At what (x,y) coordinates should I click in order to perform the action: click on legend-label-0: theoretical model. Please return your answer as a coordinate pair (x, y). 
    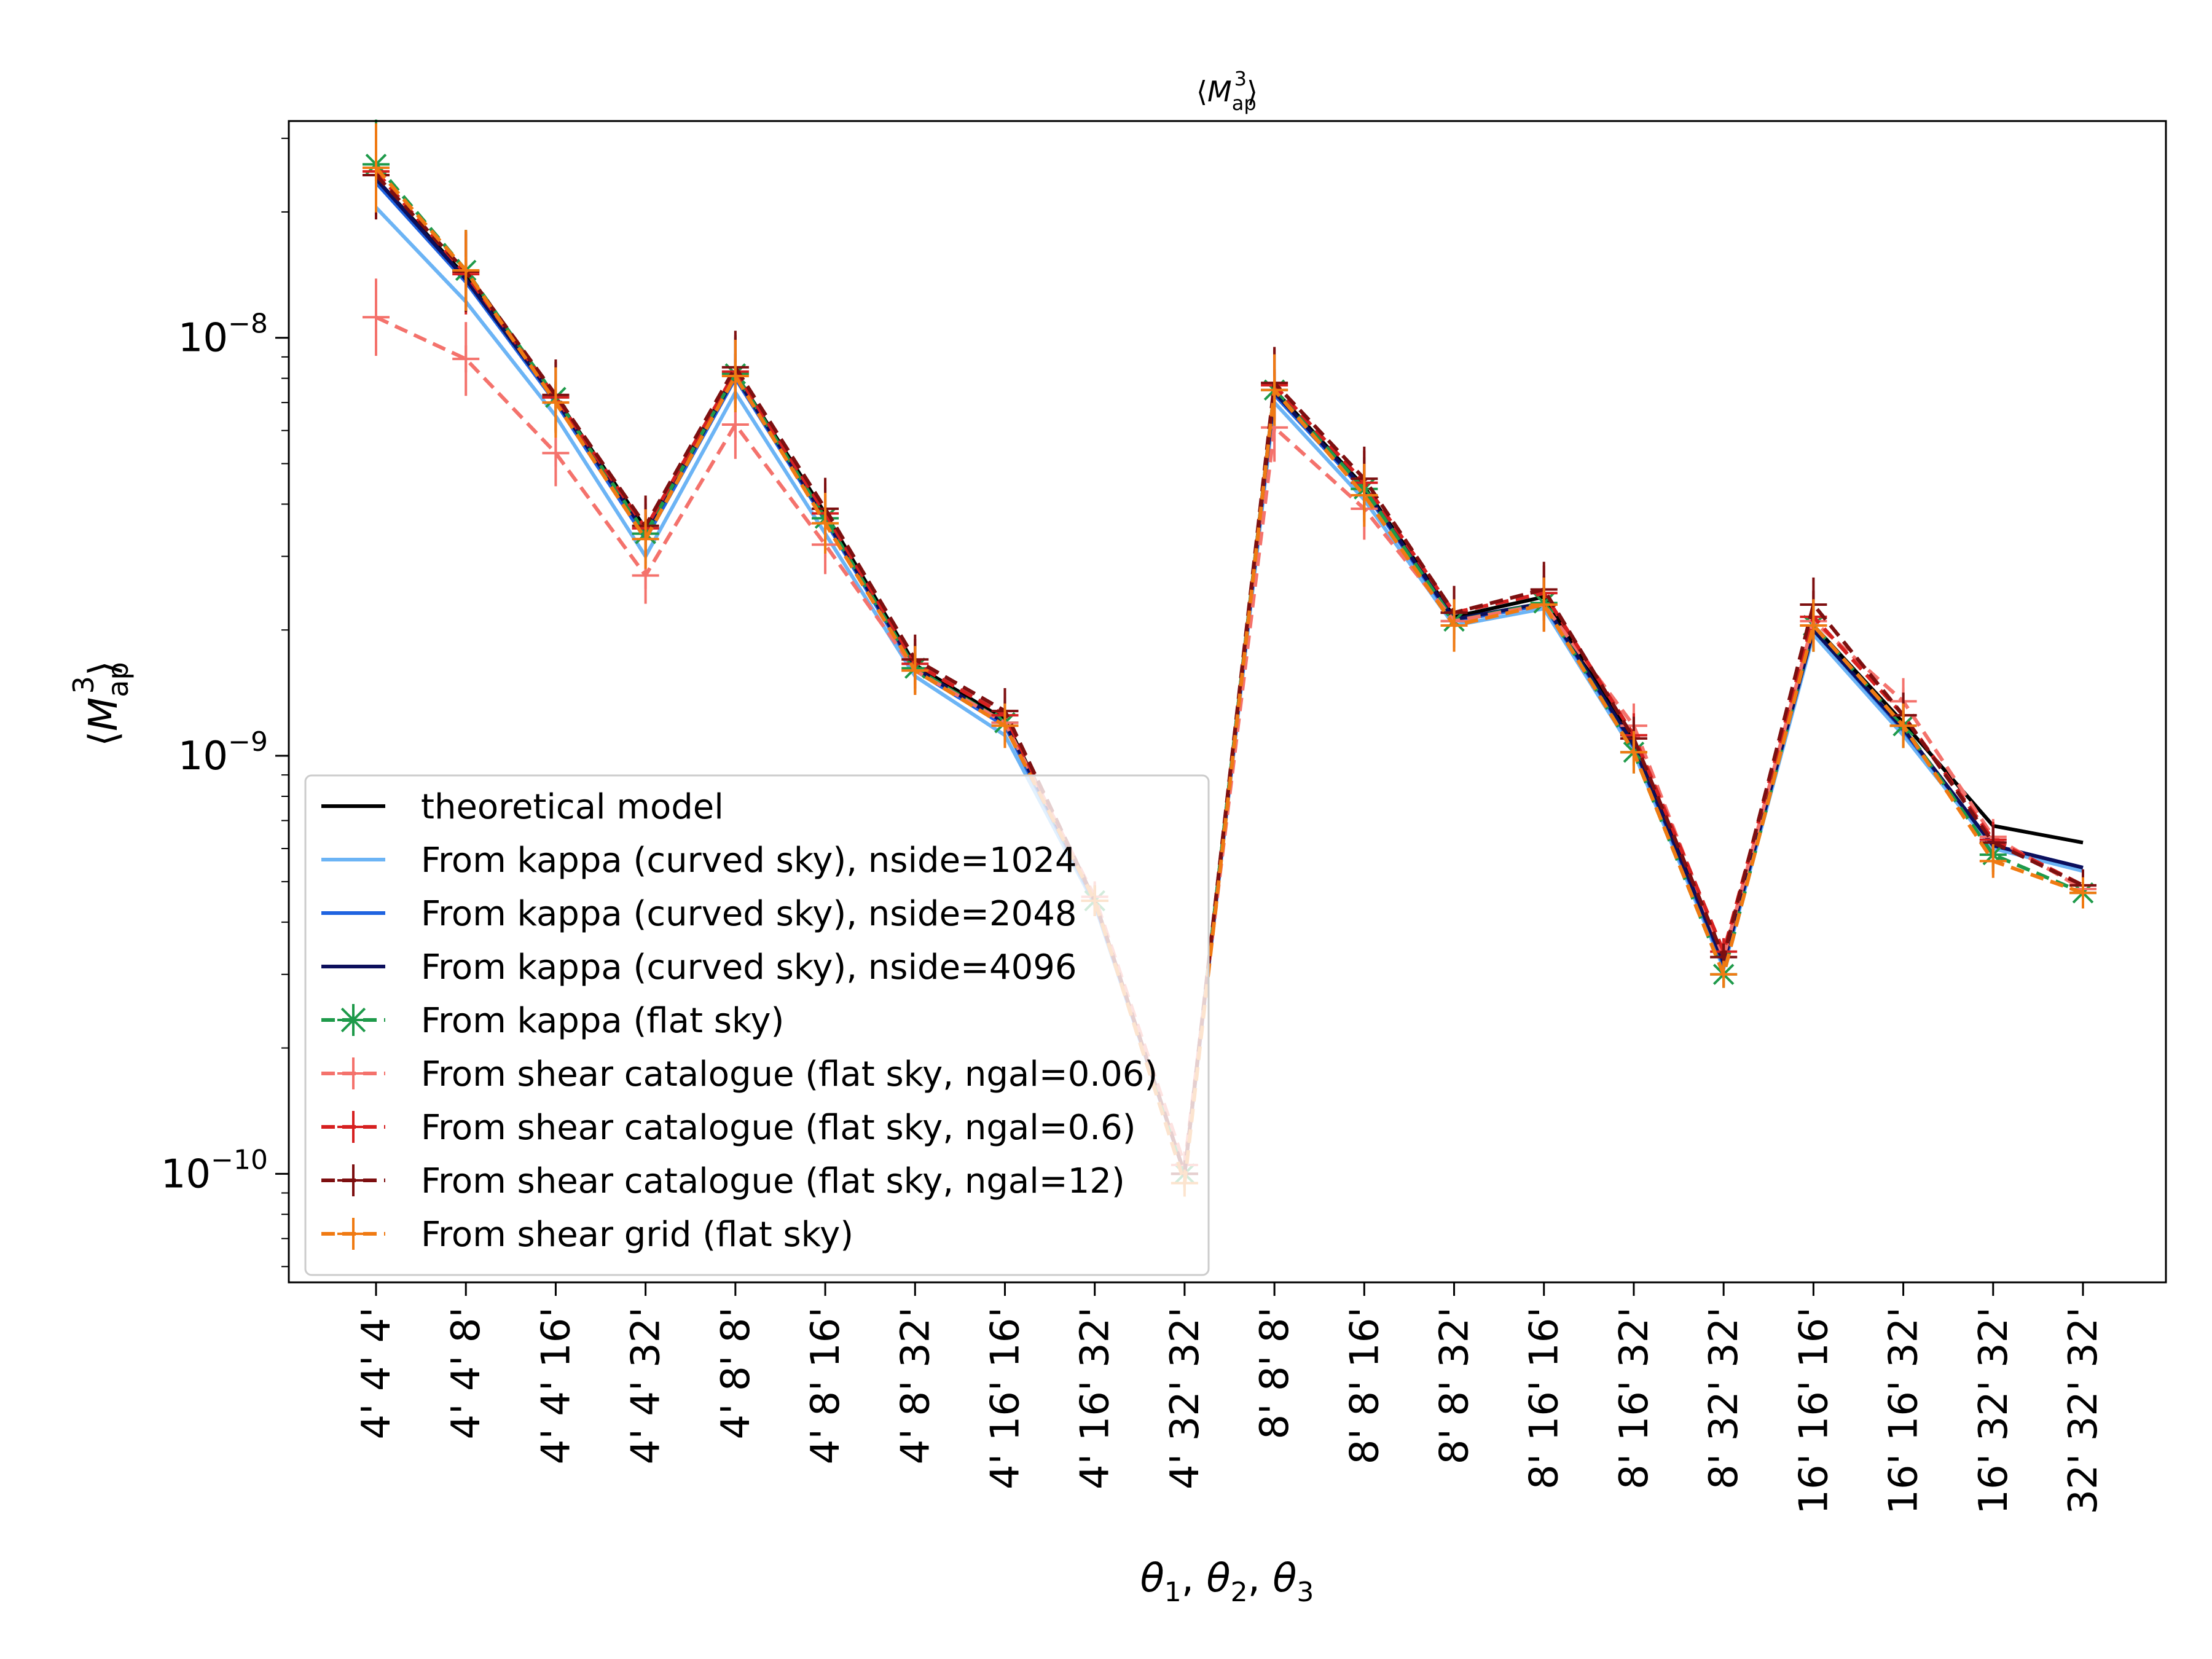
    Looking at the image, I should click on (572, 807).